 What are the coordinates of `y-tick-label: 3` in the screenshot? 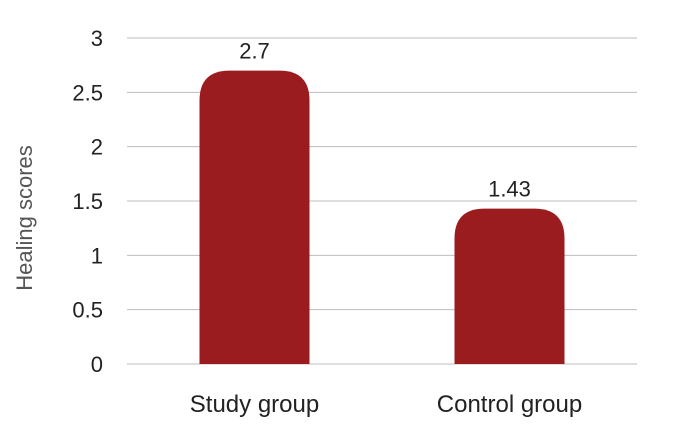 It's located at (97, 38).